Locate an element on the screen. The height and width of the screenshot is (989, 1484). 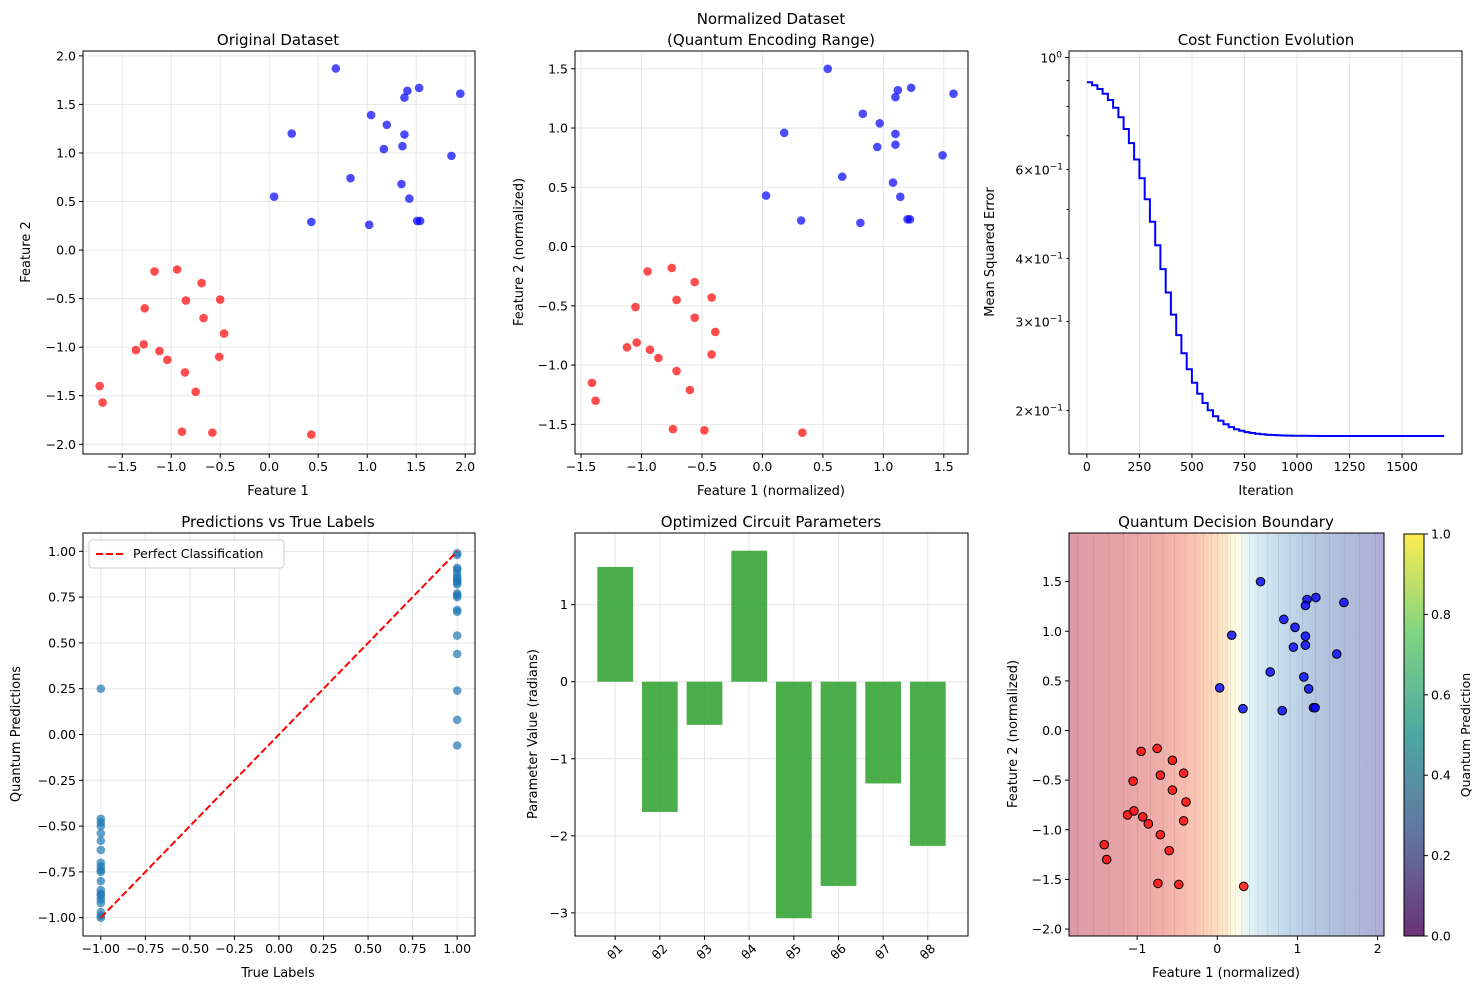
y-tick-label: 100 is located at coordinates (1051, 57).